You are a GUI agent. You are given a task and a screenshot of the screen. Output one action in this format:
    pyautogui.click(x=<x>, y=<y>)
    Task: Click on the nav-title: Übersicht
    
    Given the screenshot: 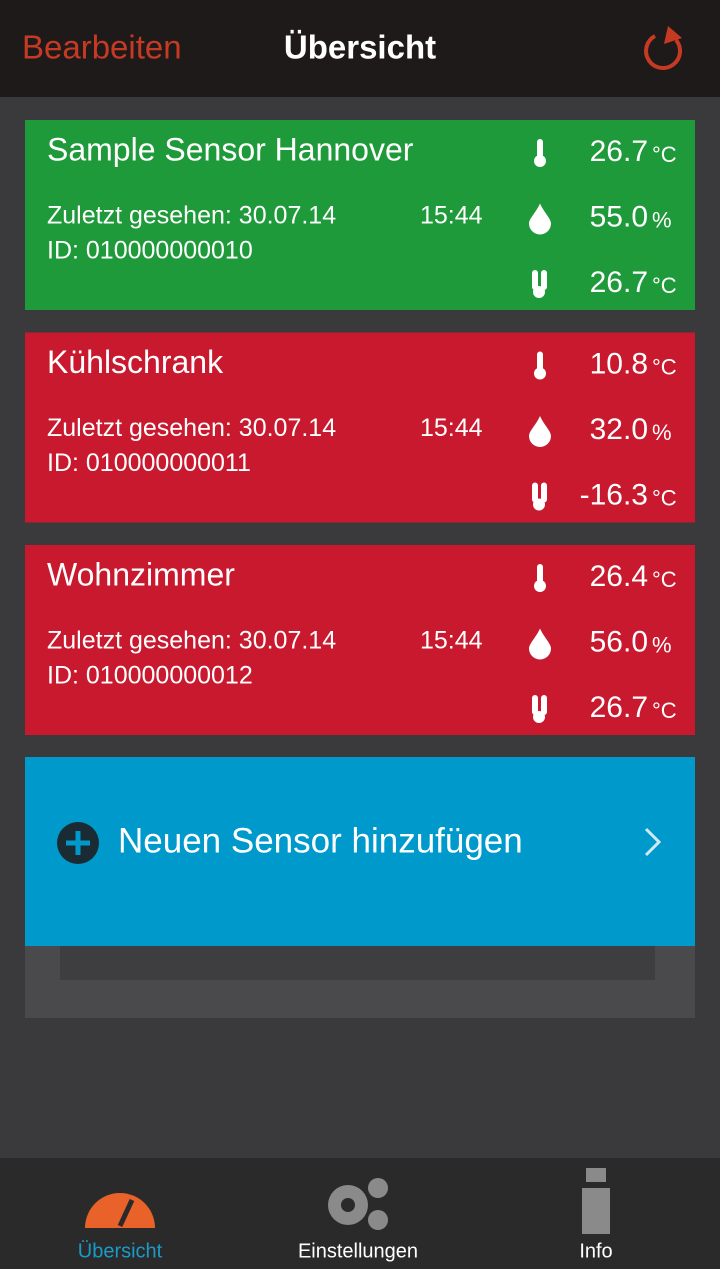 What is the action you would take?
    pyautogui.click(x=360, y=47)
    